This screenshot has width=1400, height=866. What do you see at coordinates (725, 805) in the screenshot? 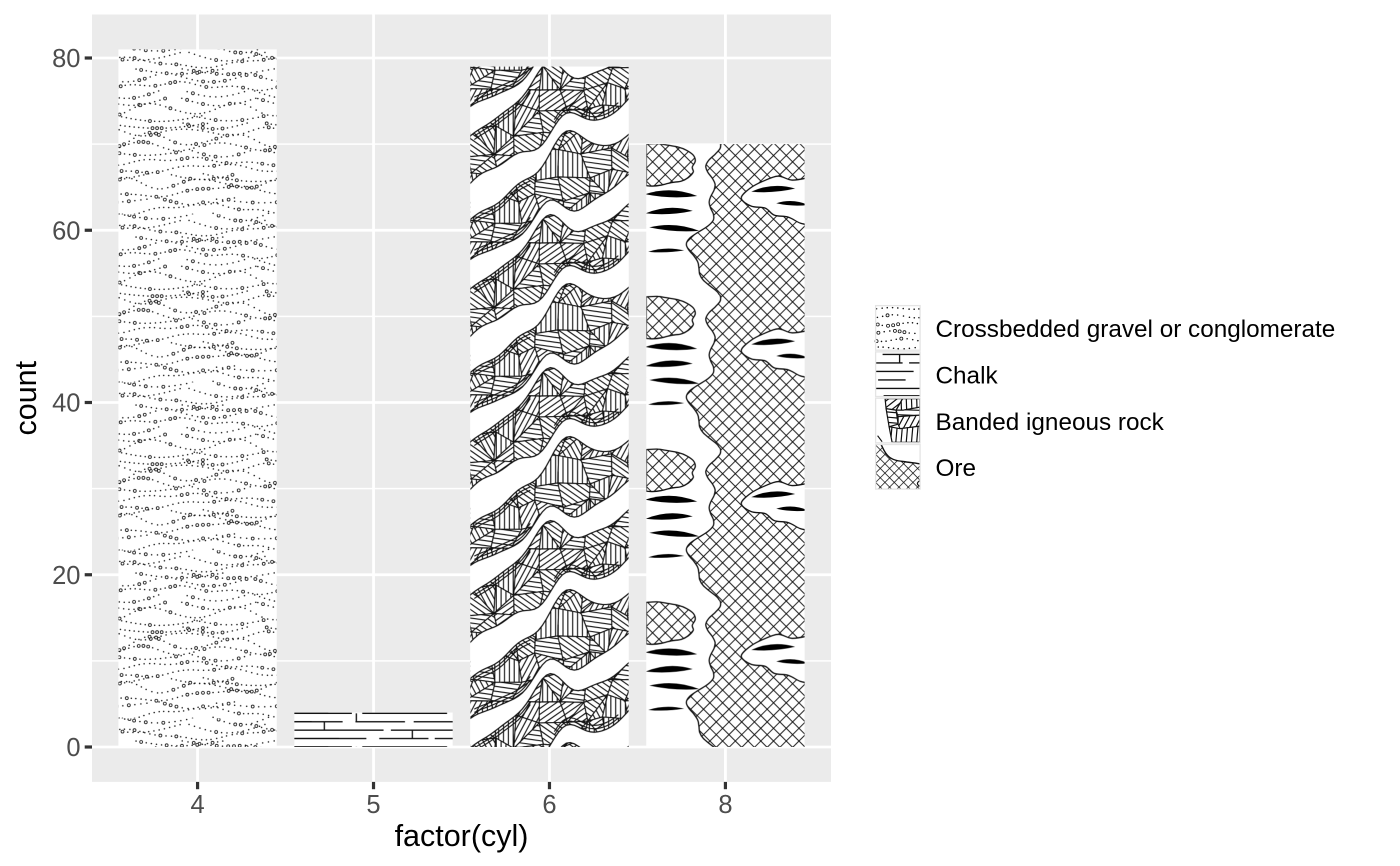
I see `svg-text: 8` at bounding box center [725, 805].